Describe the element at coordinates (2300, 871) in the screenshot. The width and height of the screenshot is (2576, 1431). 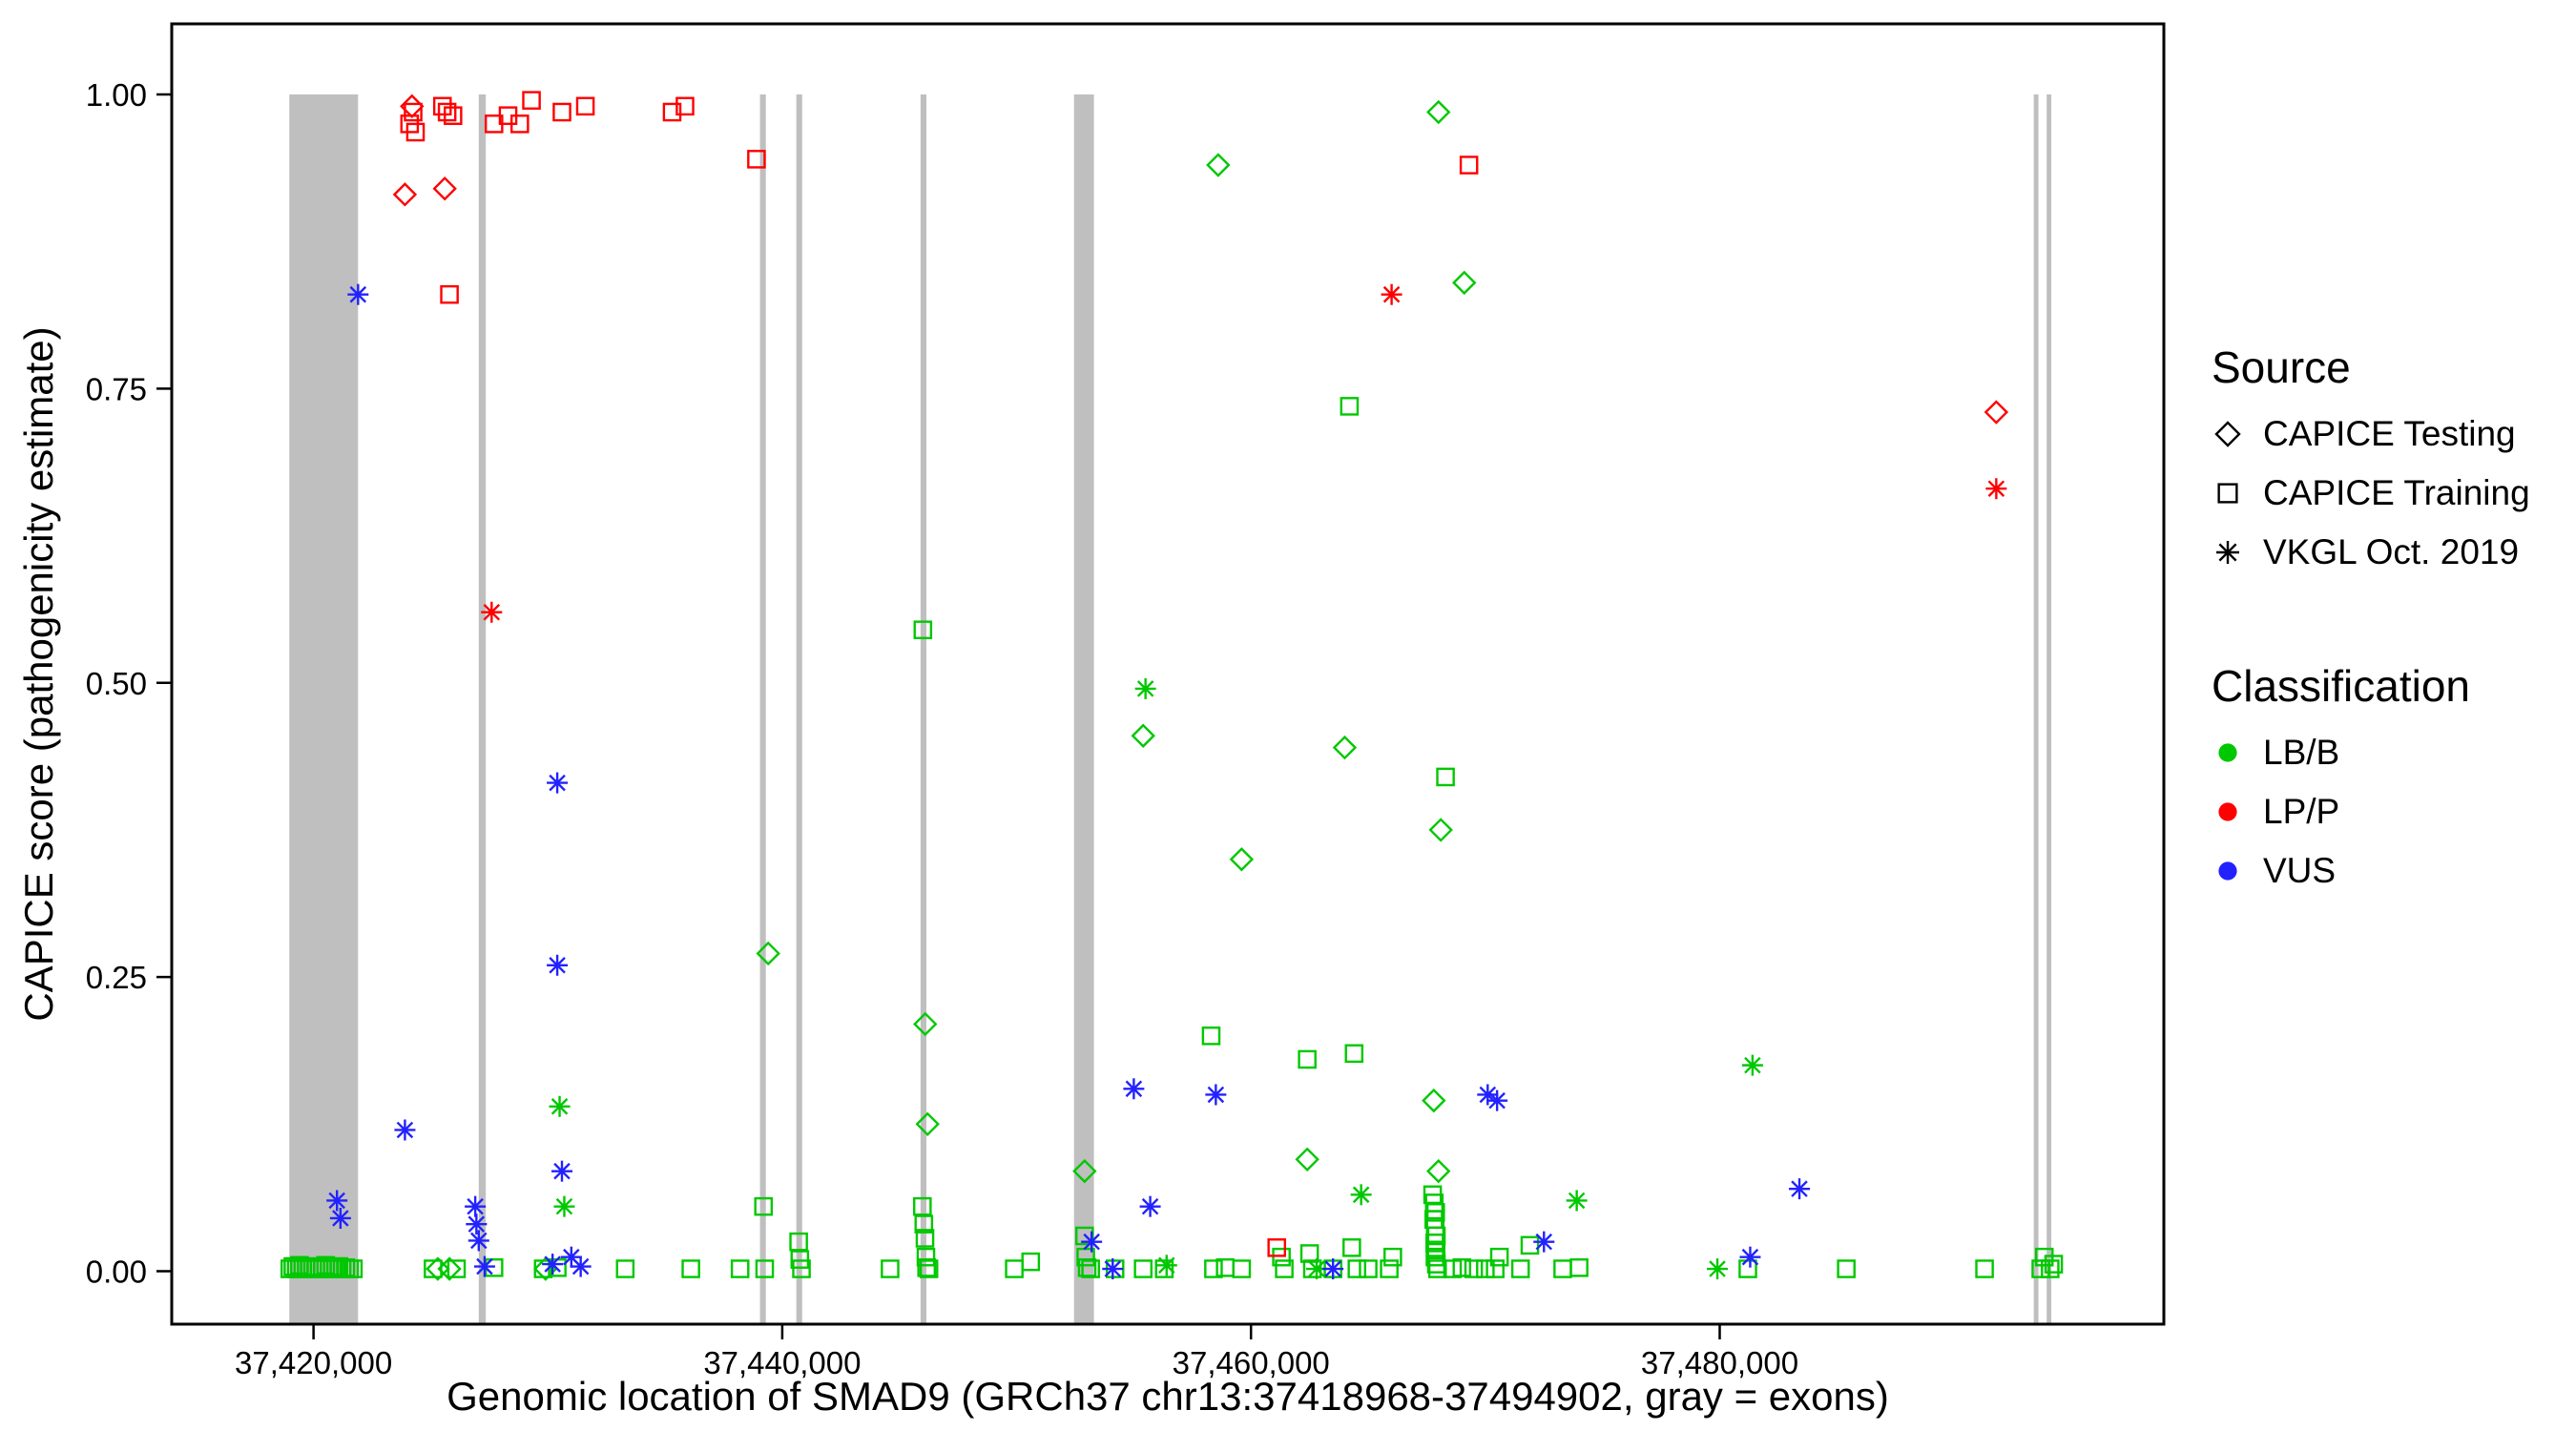
I see `legend-item-label: VUS` at that location.